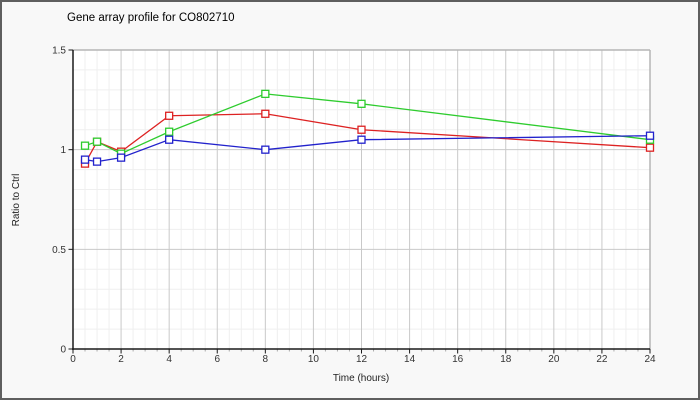 The image size is (700, 400). What do you see at coordinates (121, 359) in the screenshot?
I see `x-tick-label: 2` at bounding box center [121, 359].